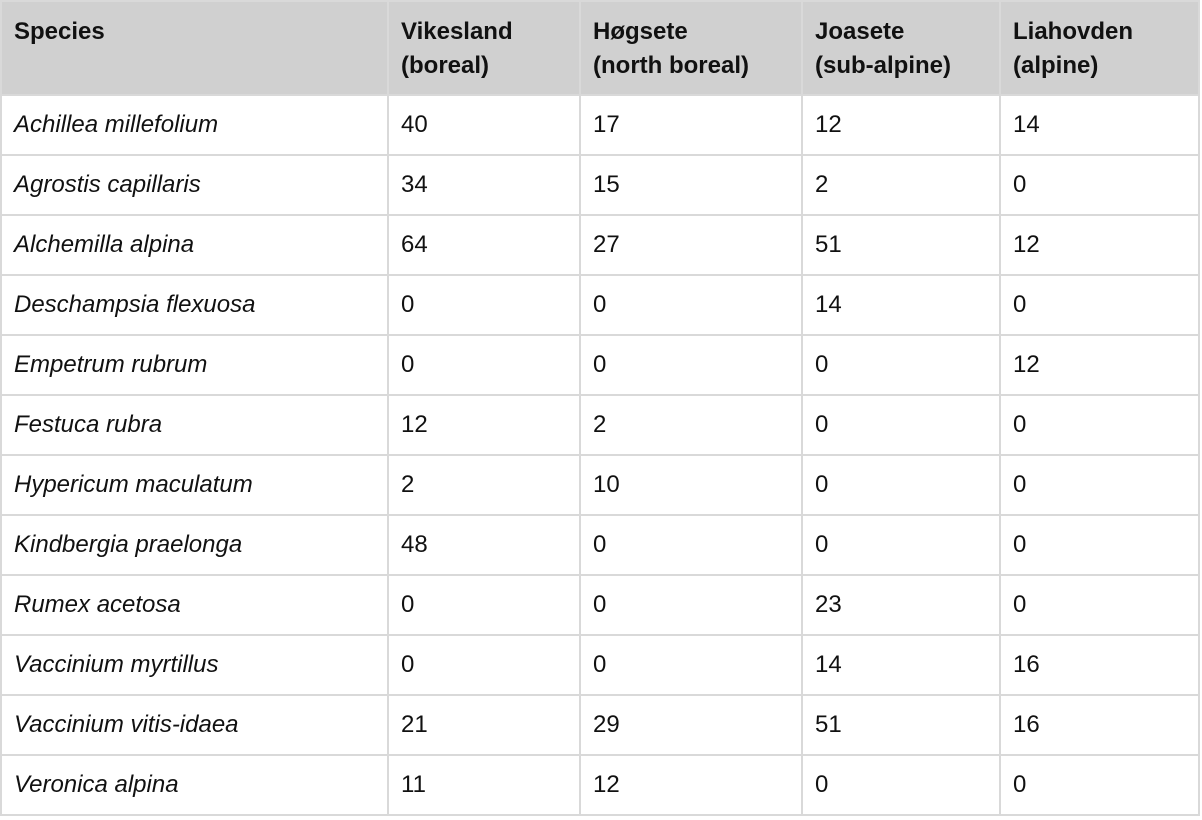  I want to click on table-row: Rumex acetosa 0 0 23 0, so click(600, 605).